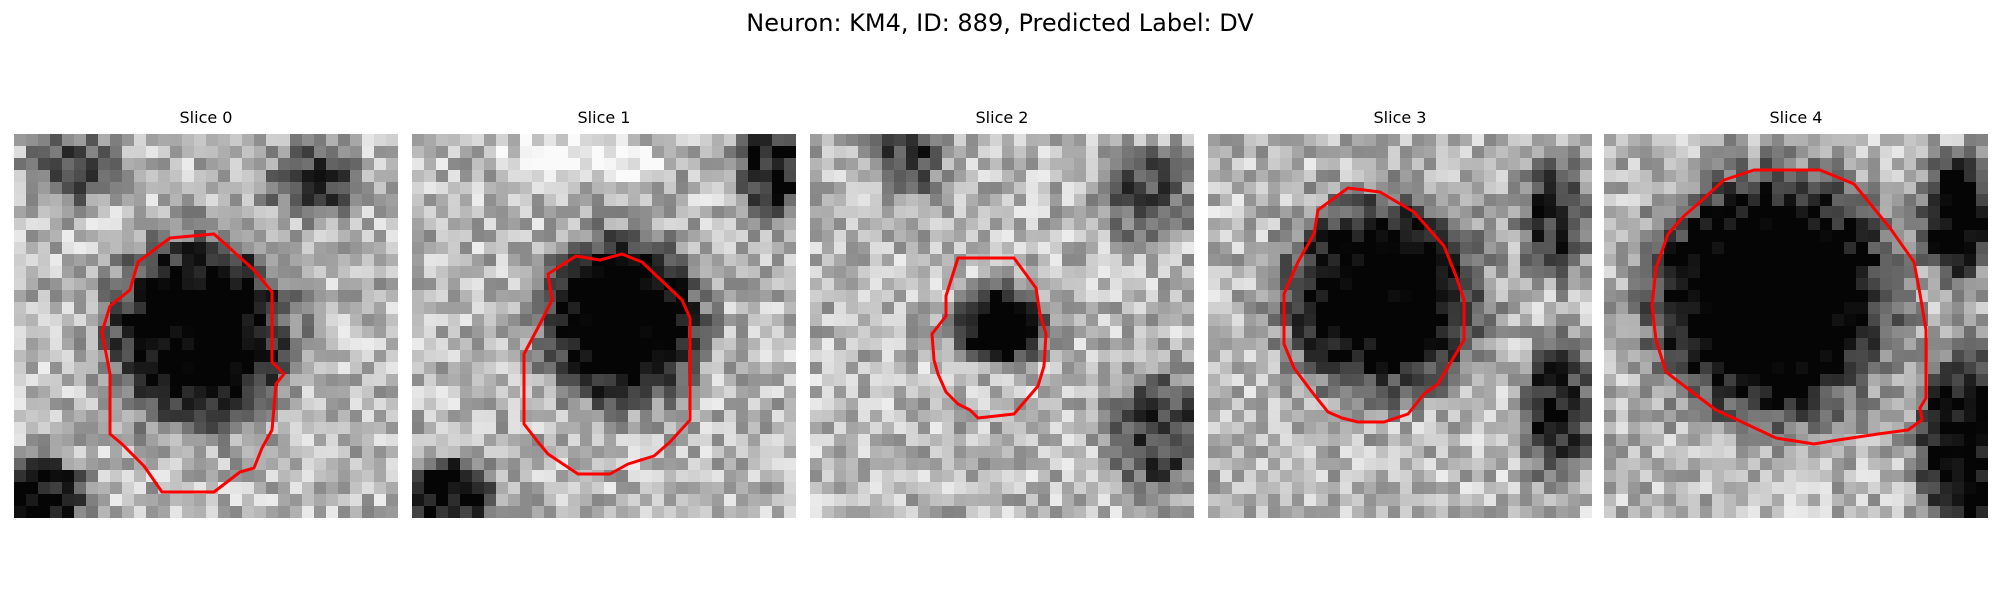 This screenshot has width=2000, height=600. What do you see at coordinates (1400, 117) in the screenshot?
I see `slice-title: Slice 3` at bounding box center [1400, 117].